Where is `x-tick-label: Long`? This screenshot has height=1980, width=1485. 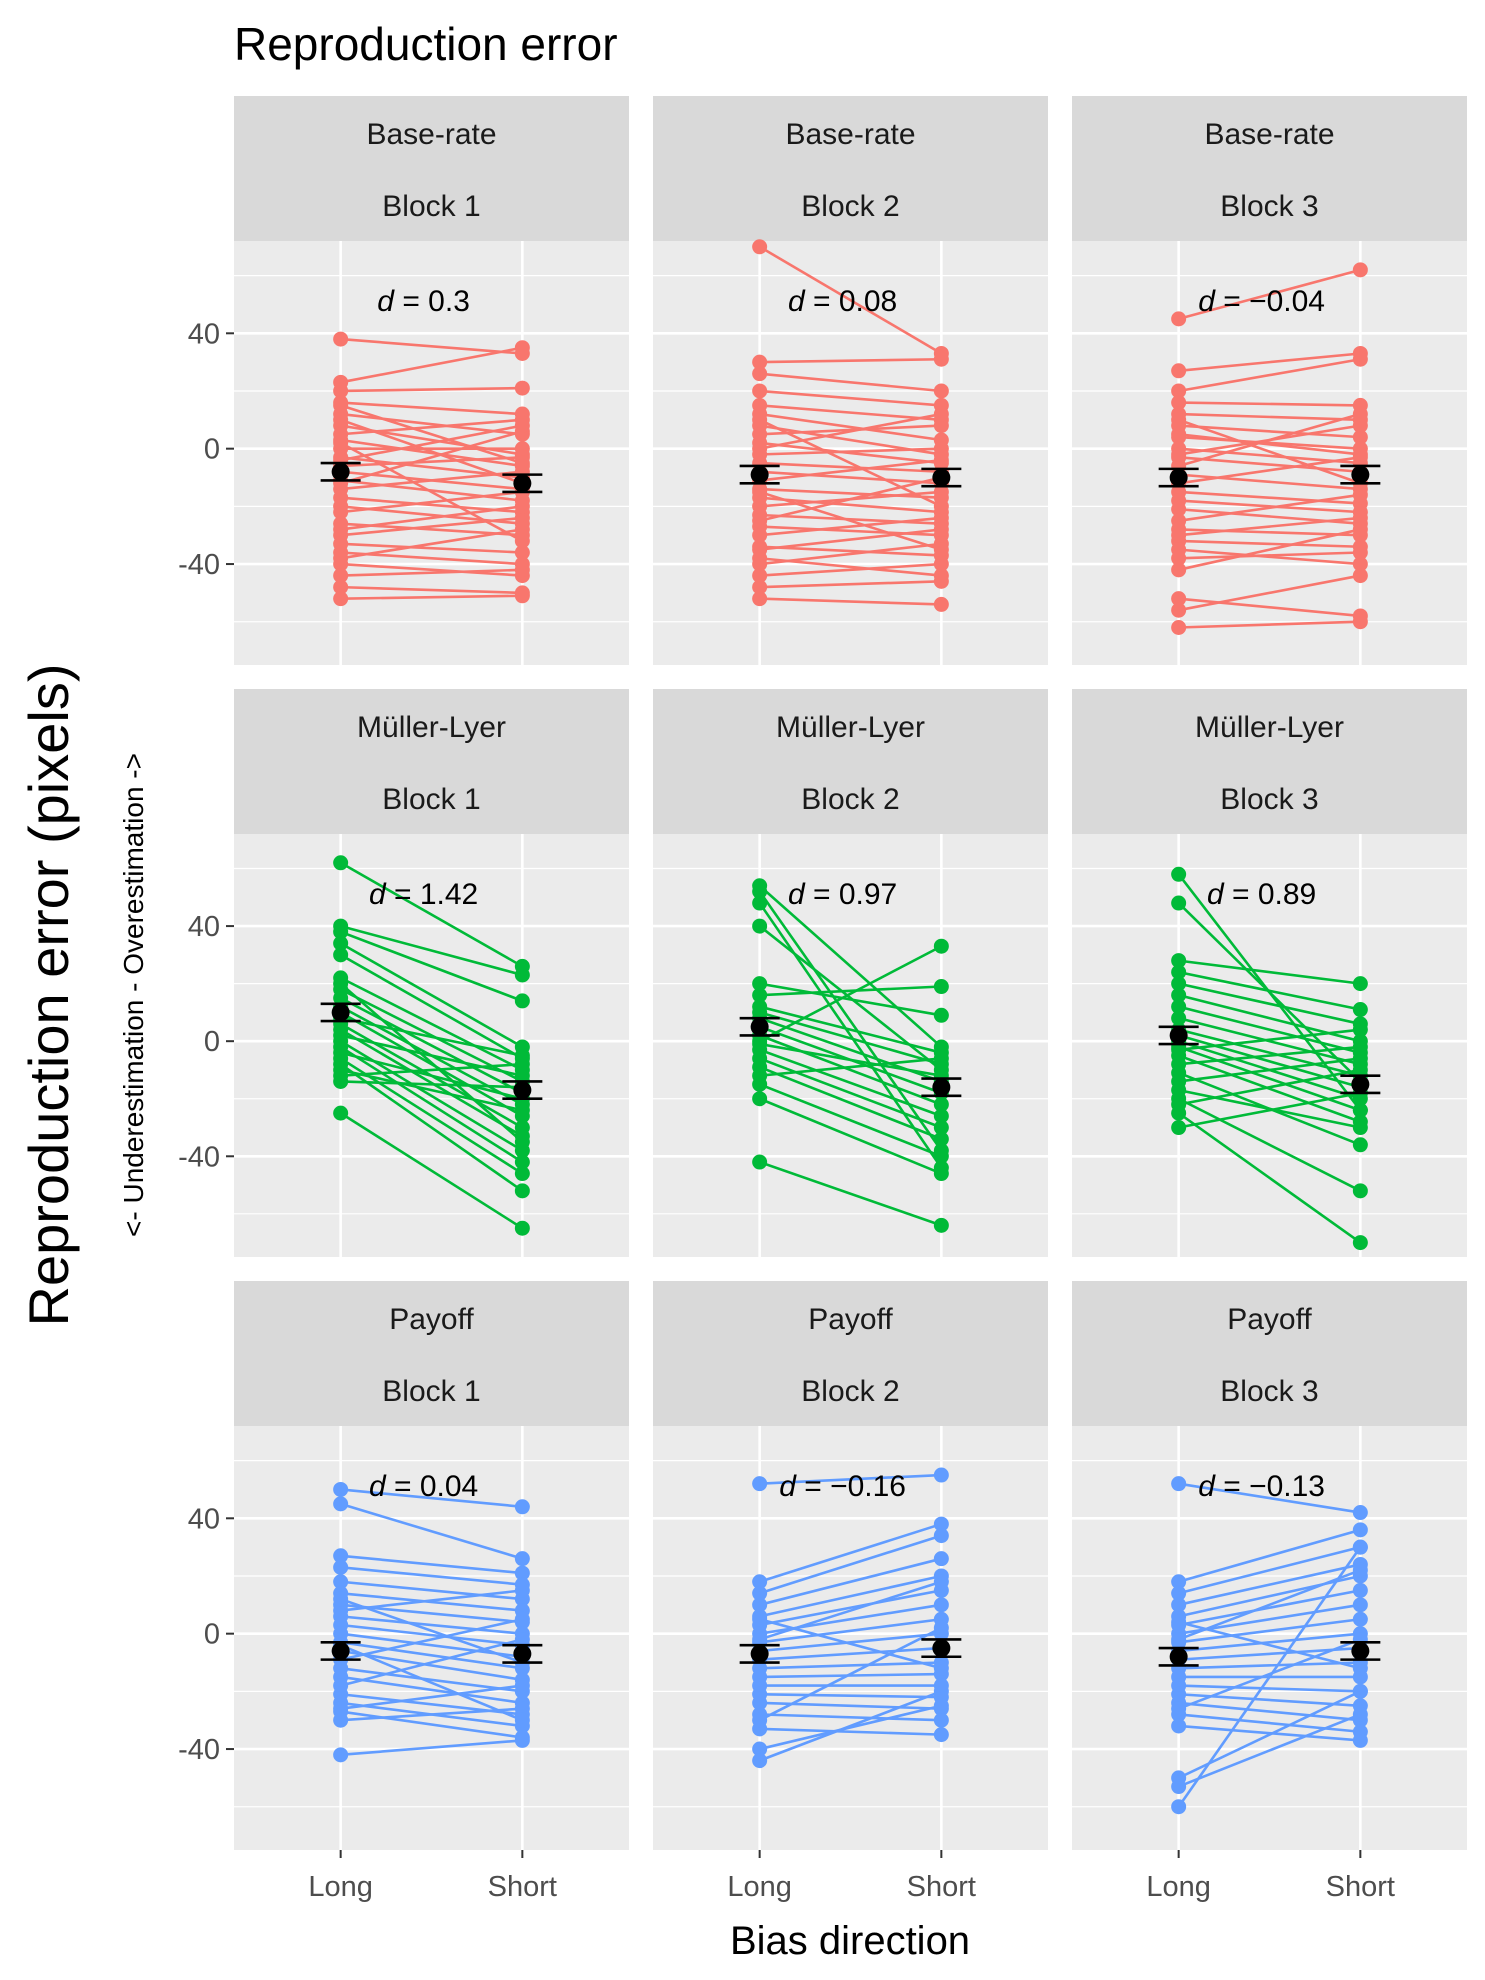 x-tick-label: Long is located at coordinates (340, 1887).